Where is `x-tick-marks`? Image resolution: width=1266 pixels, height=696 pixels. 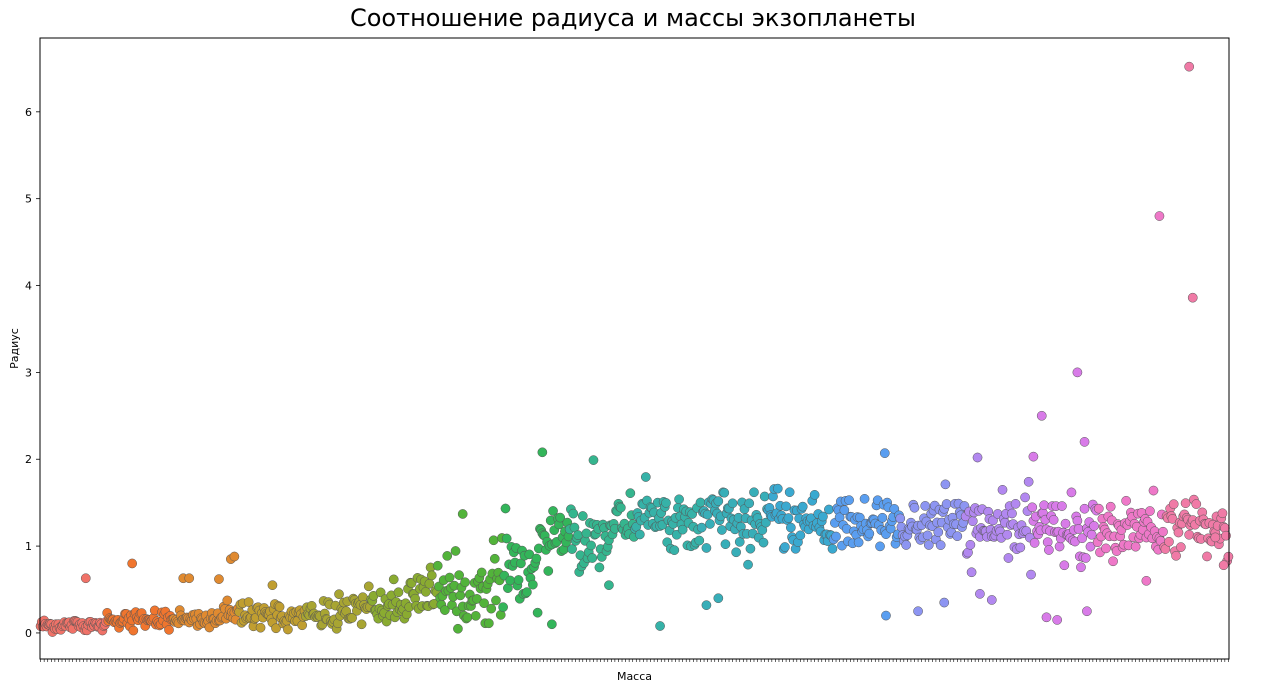 x-tick-marks is located at coordinates (634, 660).